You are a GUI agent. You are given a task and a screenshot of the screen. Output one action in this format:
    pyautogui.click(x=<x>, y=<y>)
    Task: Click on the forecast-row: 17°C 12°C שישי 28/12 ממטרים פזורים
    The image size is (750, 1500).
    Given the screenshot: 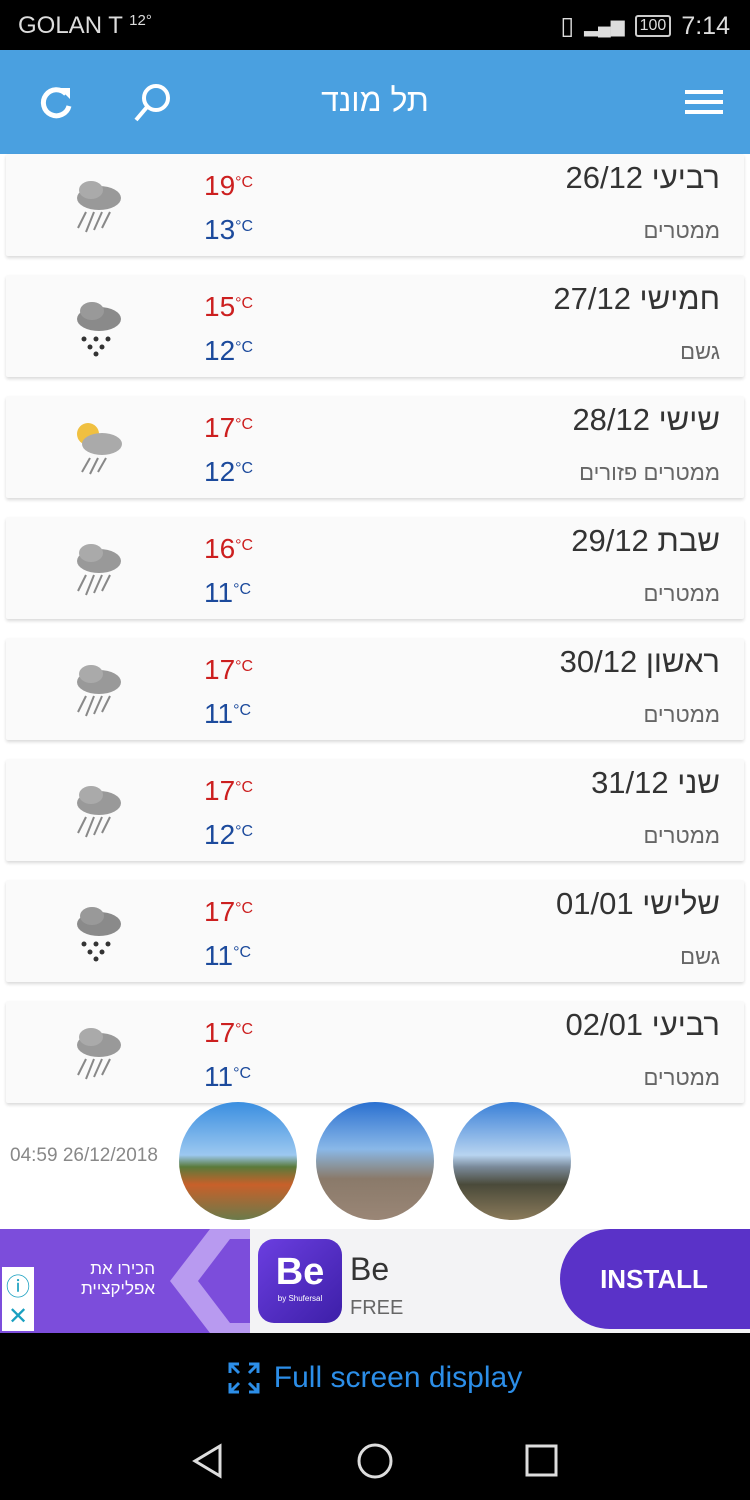 What is the action you would take?
    pyautogui.click(x=375, y=447)
    